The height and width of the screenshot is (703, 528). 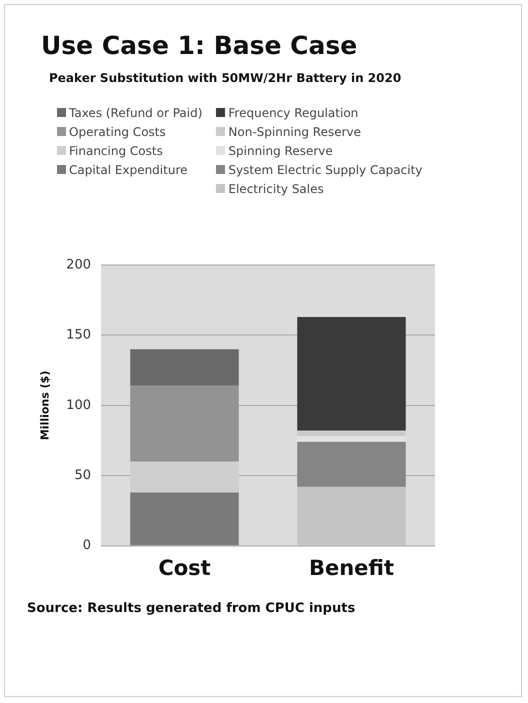 What do you see at coordinates (280, 151) in the screenshot?
I see `legend-label: Spinning Reserve` at bounding box center [280, 151].